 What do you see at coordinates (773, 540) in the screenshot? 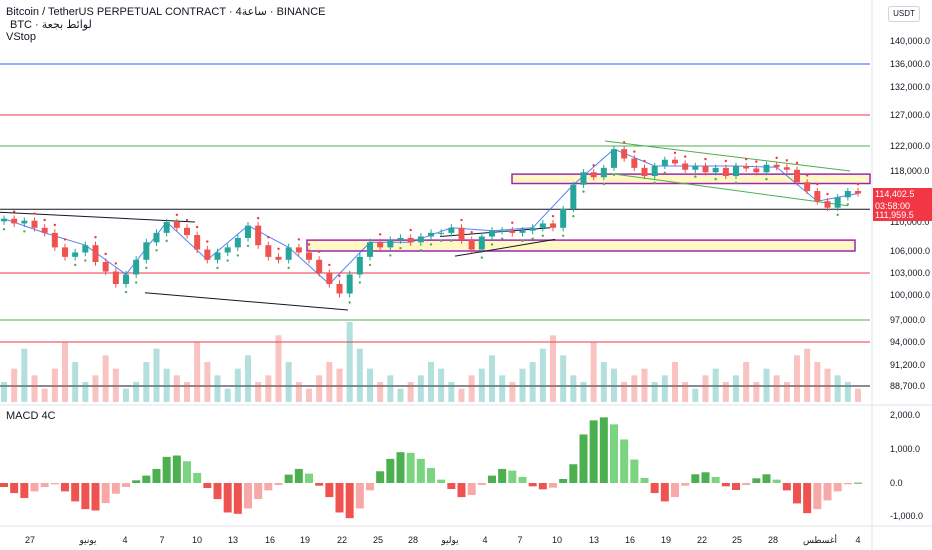
I see `time-axis-label: 28` at bounding box center [773, 540].